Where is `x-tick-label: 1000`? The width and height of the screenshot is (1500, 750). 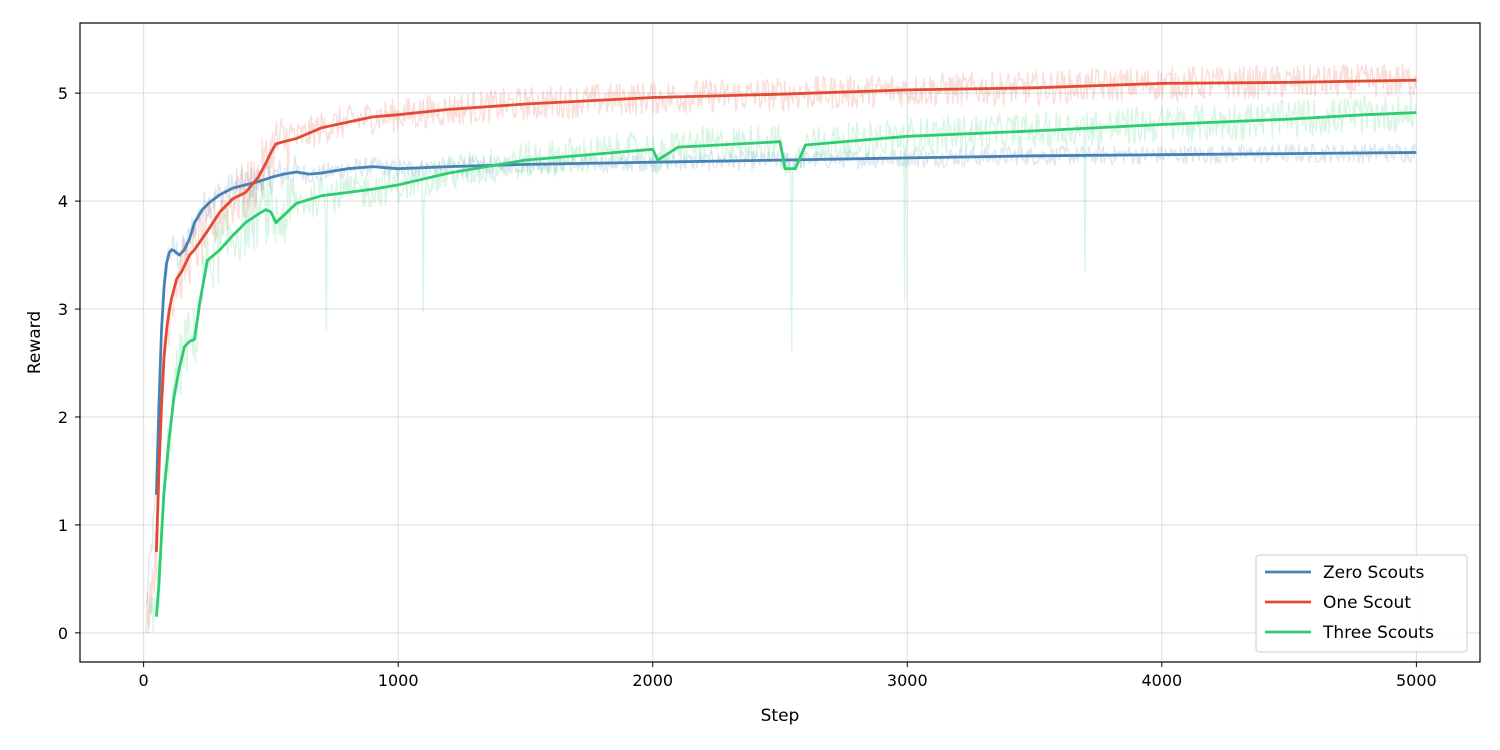
x-tick-label: 1000 is located at coordinates (398, 680).